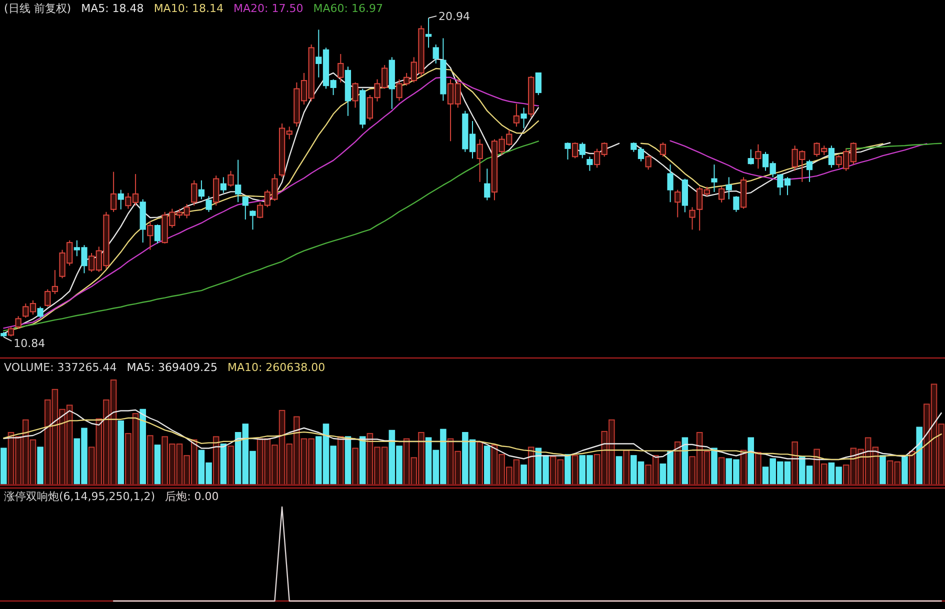 This screenshot has height=609, width=945. Describe the element at coordinates (80, 496) in the screenshot. I see `chart-title: 涨停双响炮(6,14,95,250,1,2)` at that location.